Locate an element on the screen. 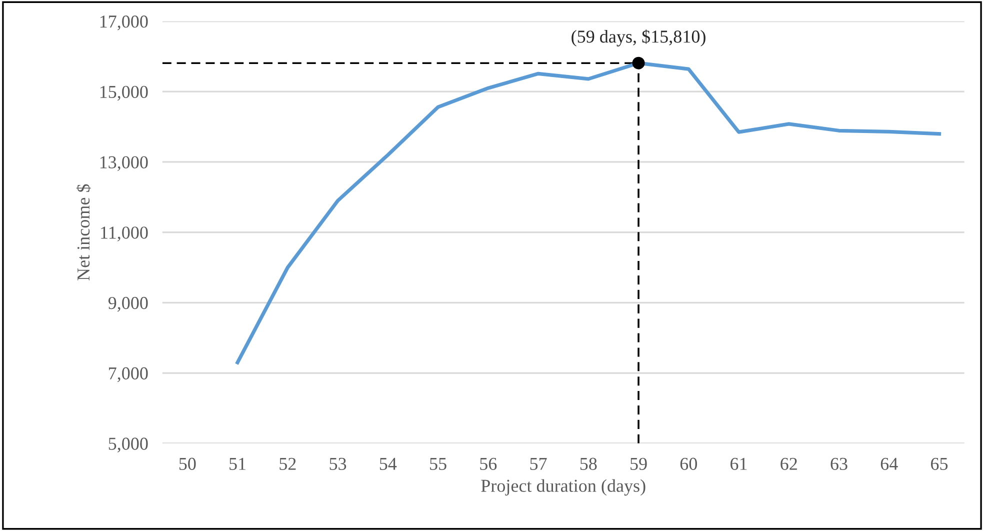  x-tick-label: 64 is located at coordinates (889, 464).